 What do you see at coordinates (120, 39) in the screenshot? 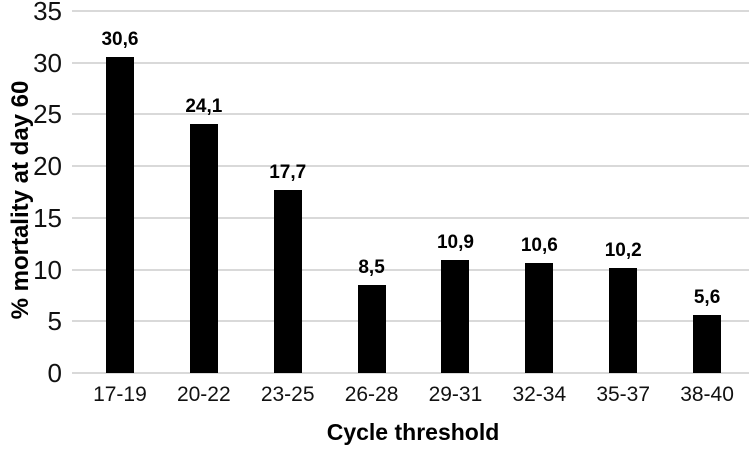
I see `bar-value-label: 30,6` at bounding box center [120, 39].